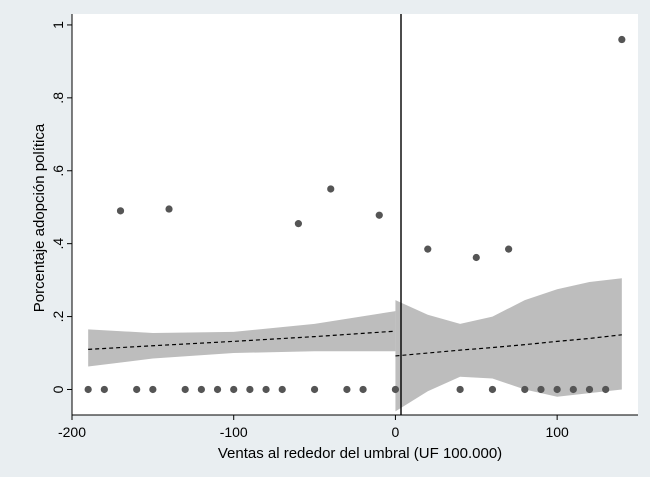 This screenshot has height=482, width=650. What do you see at coordinates (58, 317) in the screenshot?
I see `y-tick-label: .2` at bounding box center [58, 317].